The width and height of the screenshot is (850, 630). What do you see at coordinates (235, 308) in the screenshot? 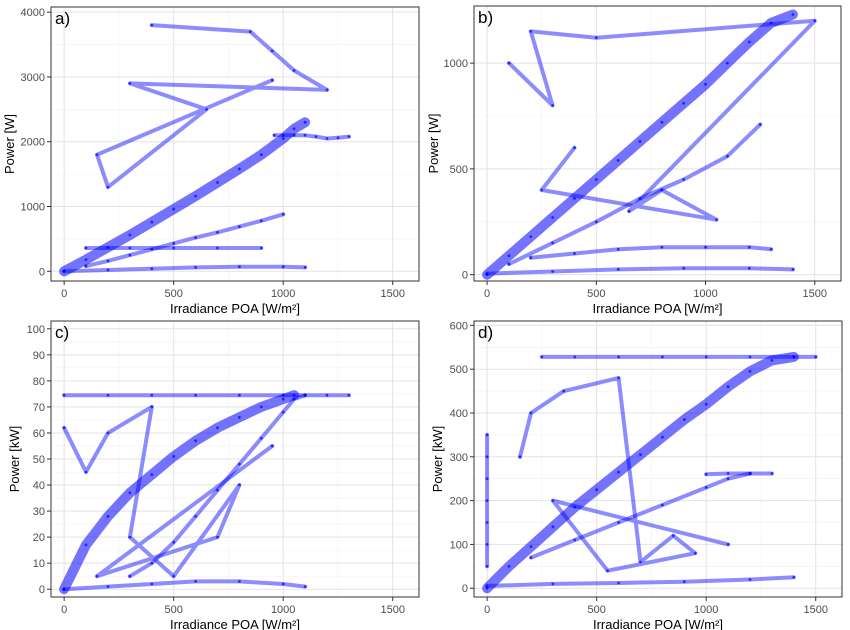
I see `x-axis-title: Irradiance POA [W/m²]` at bounding box center [235, 308].